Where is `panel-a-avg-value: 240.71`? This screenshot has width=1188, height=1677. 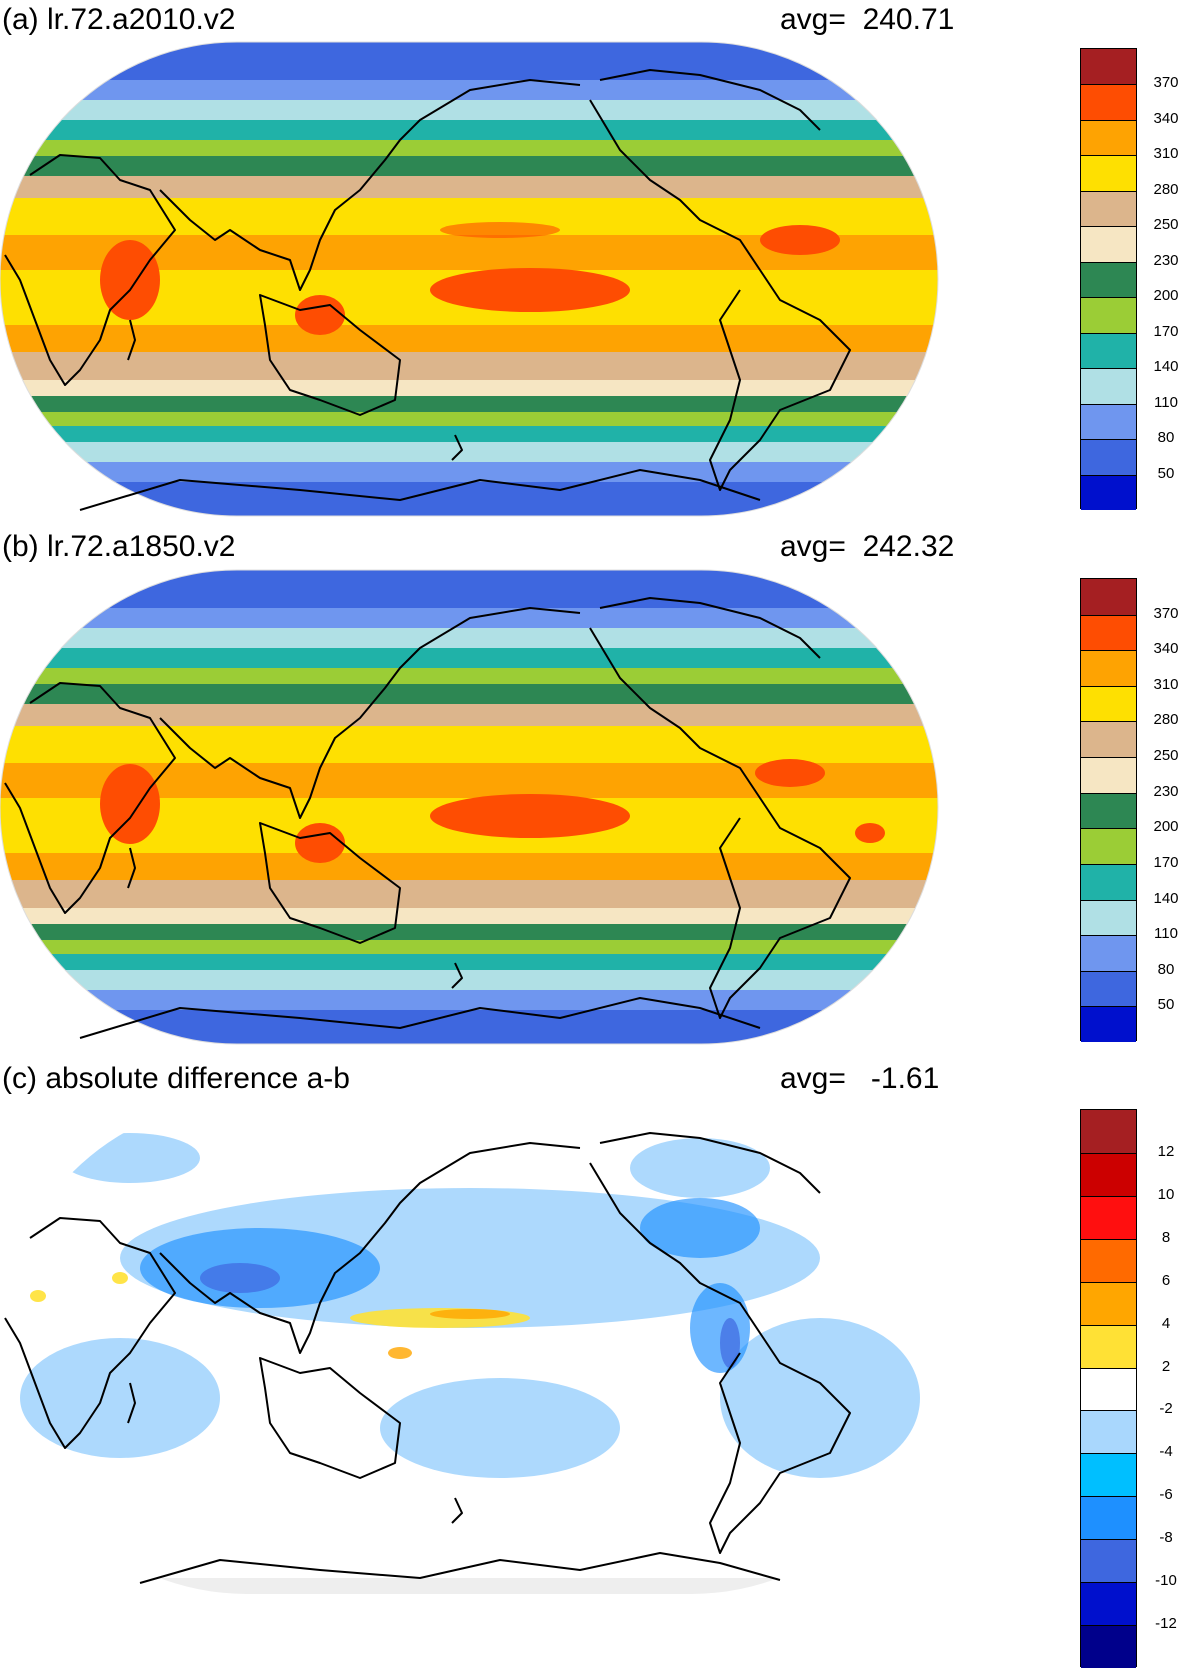
panel-a-avg-value: 240.71 is located at coordinates (908, 19).